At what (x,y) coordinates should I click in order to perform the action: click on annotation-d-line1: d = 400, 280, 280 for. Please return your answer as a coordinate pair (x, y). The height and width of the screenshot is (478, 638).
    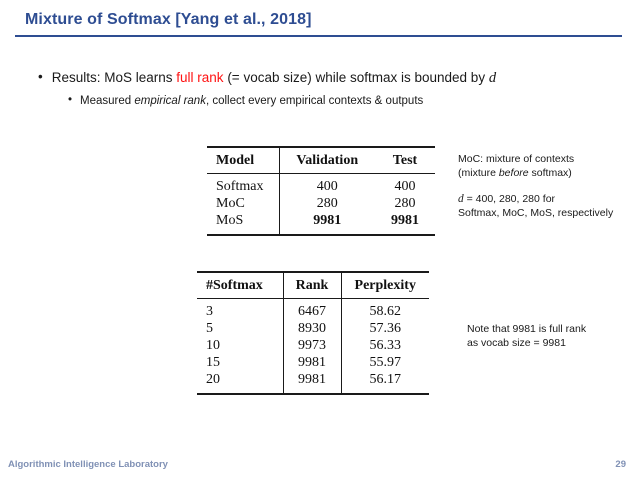
    Looking at the image, I should click on (507, 199).